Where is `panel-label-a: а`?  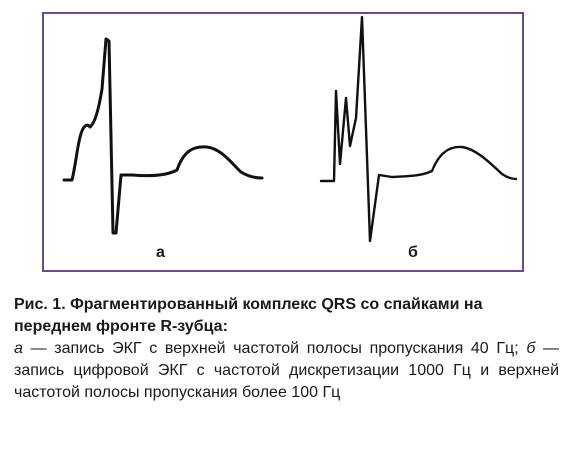 panel-label-a: а is located at coordinates (160, 252).